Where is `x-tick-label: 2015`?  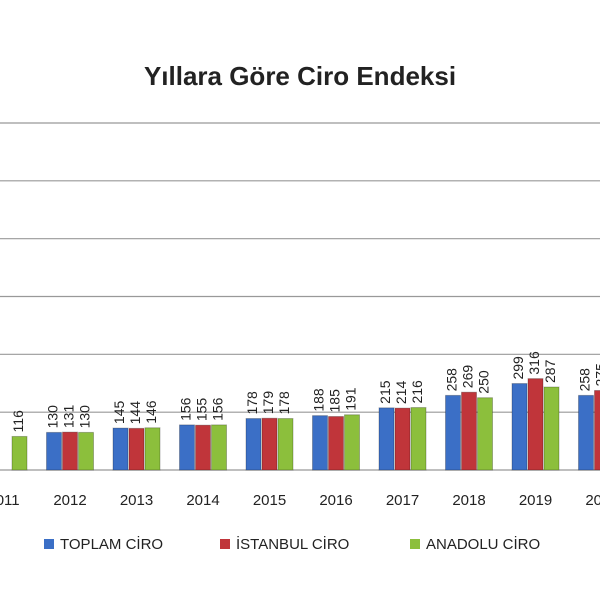
x-tick-label: 2015 is located at coordinates (269, 500).